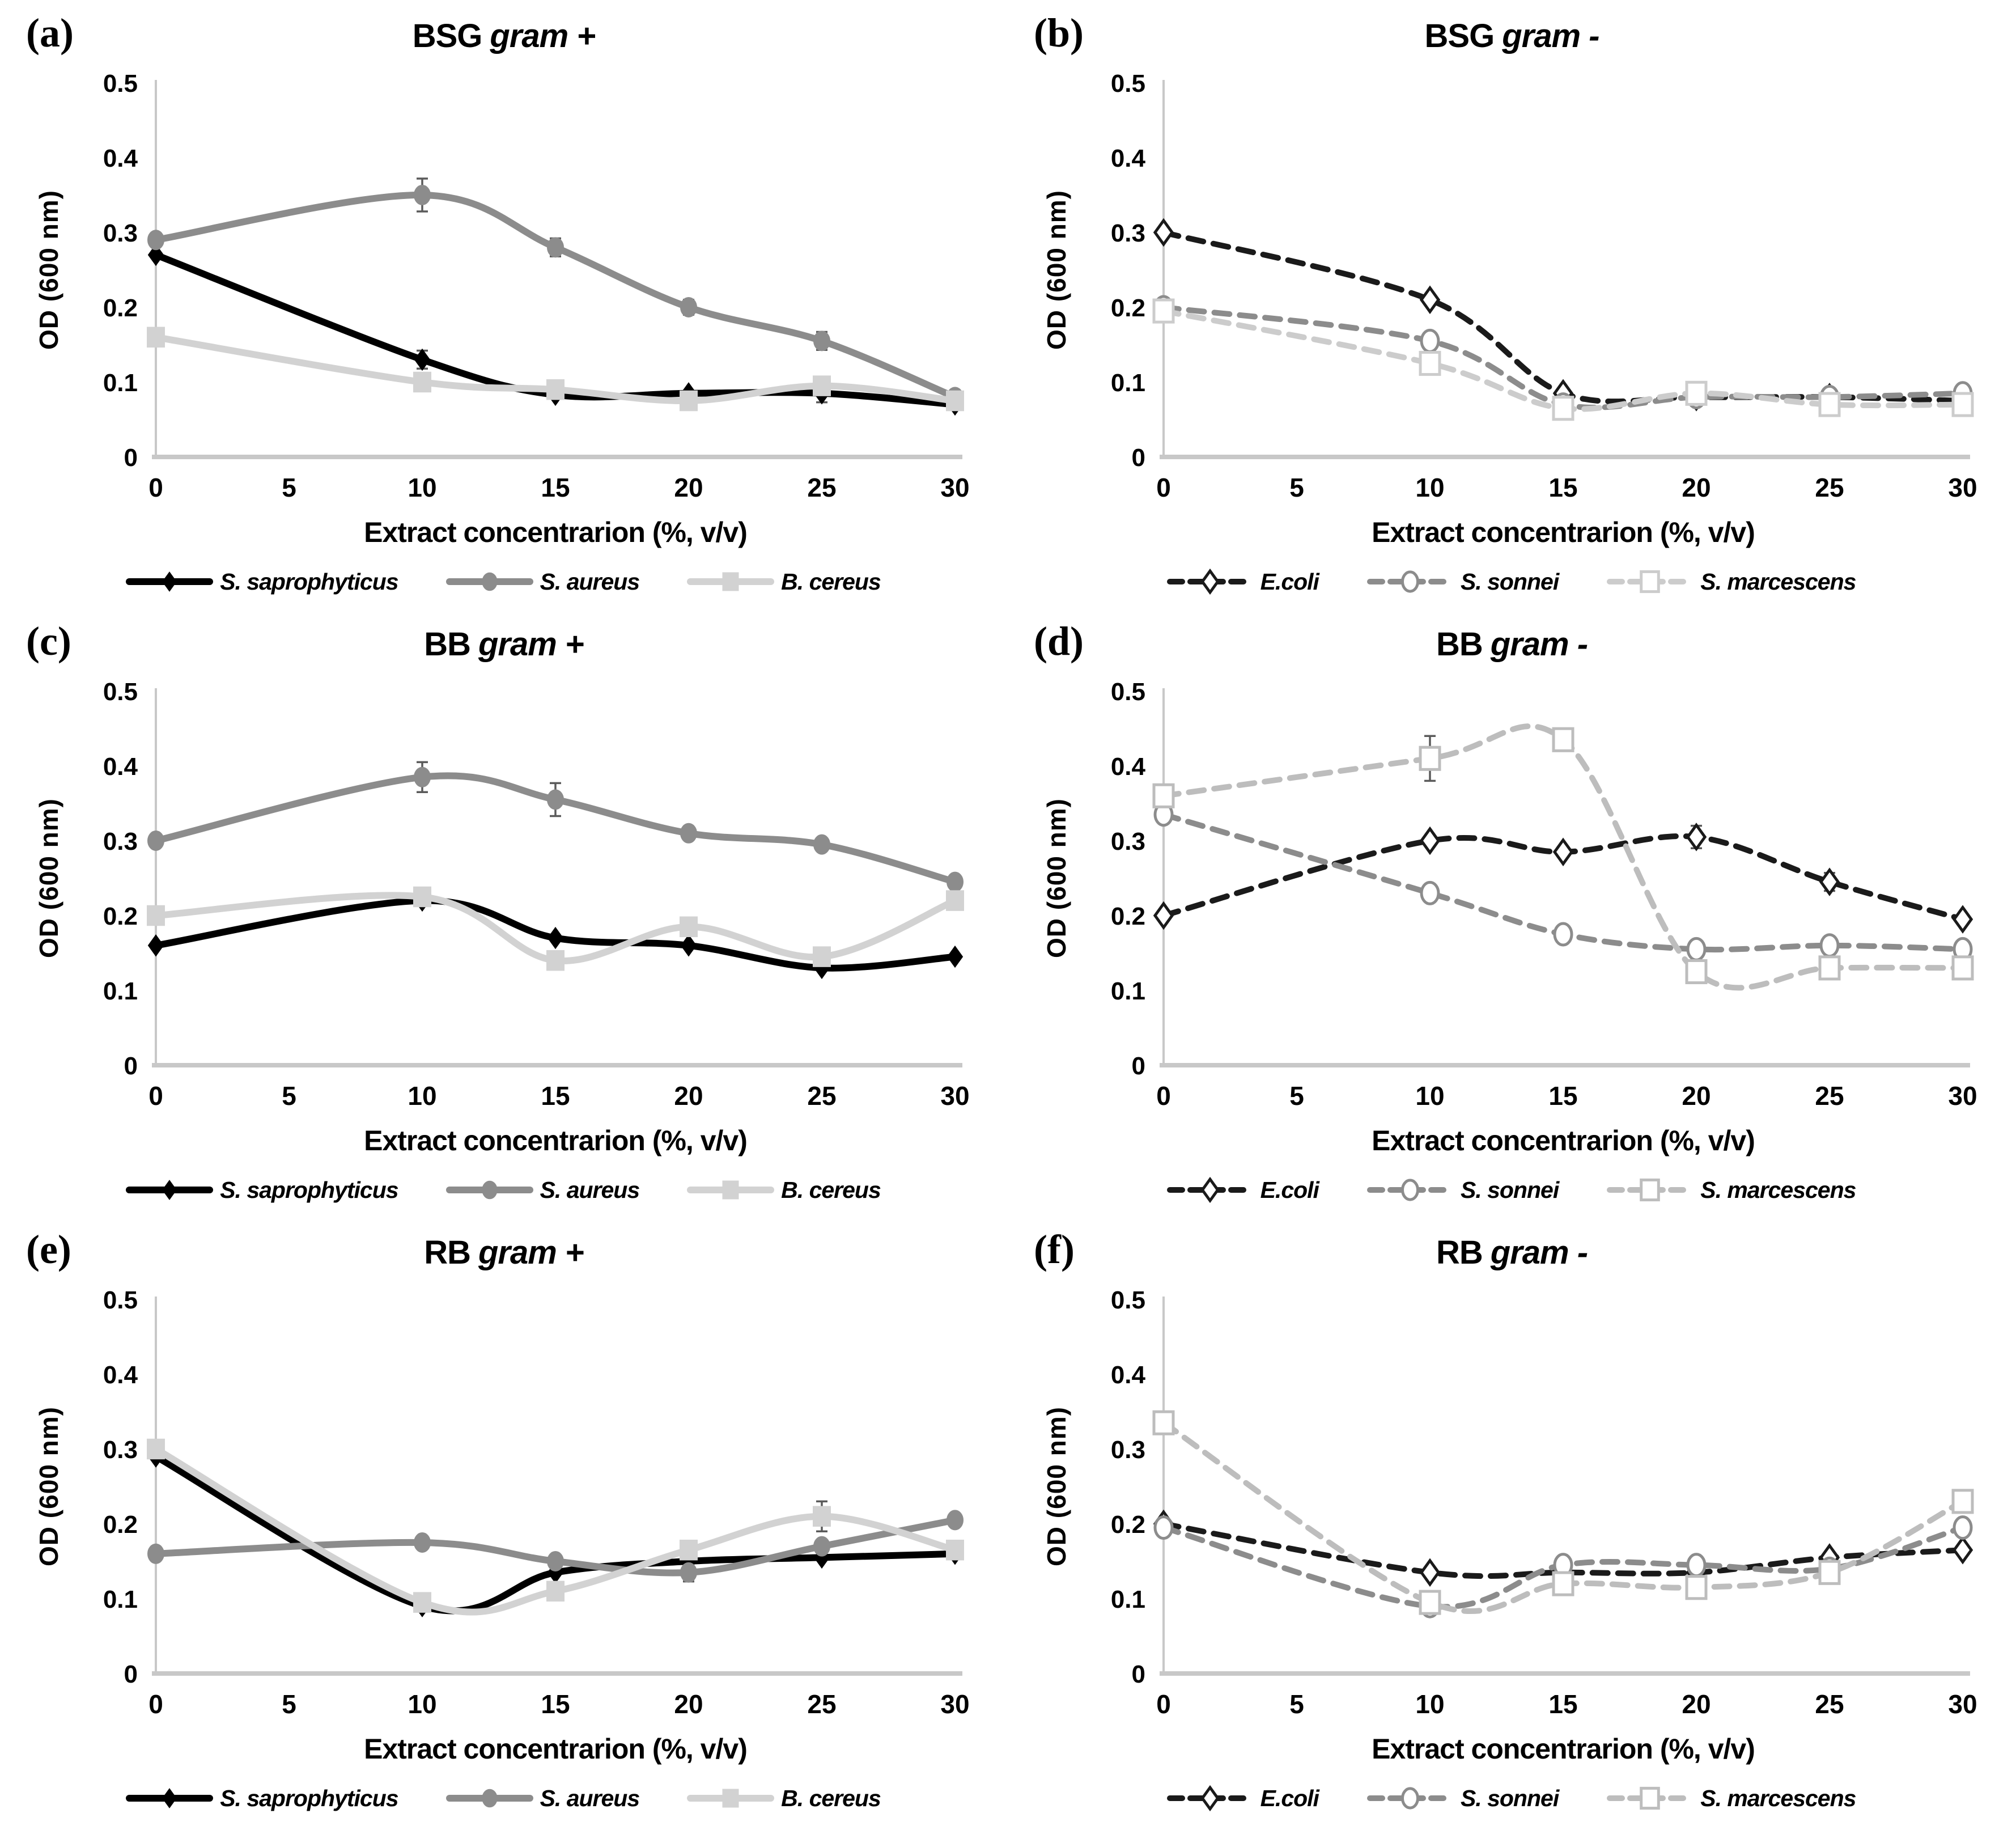 This screenshot has width=2016, height=1826. I want to click on legend-d: E.coli S. sonnei S. marcescens, so click(1511, 1190).